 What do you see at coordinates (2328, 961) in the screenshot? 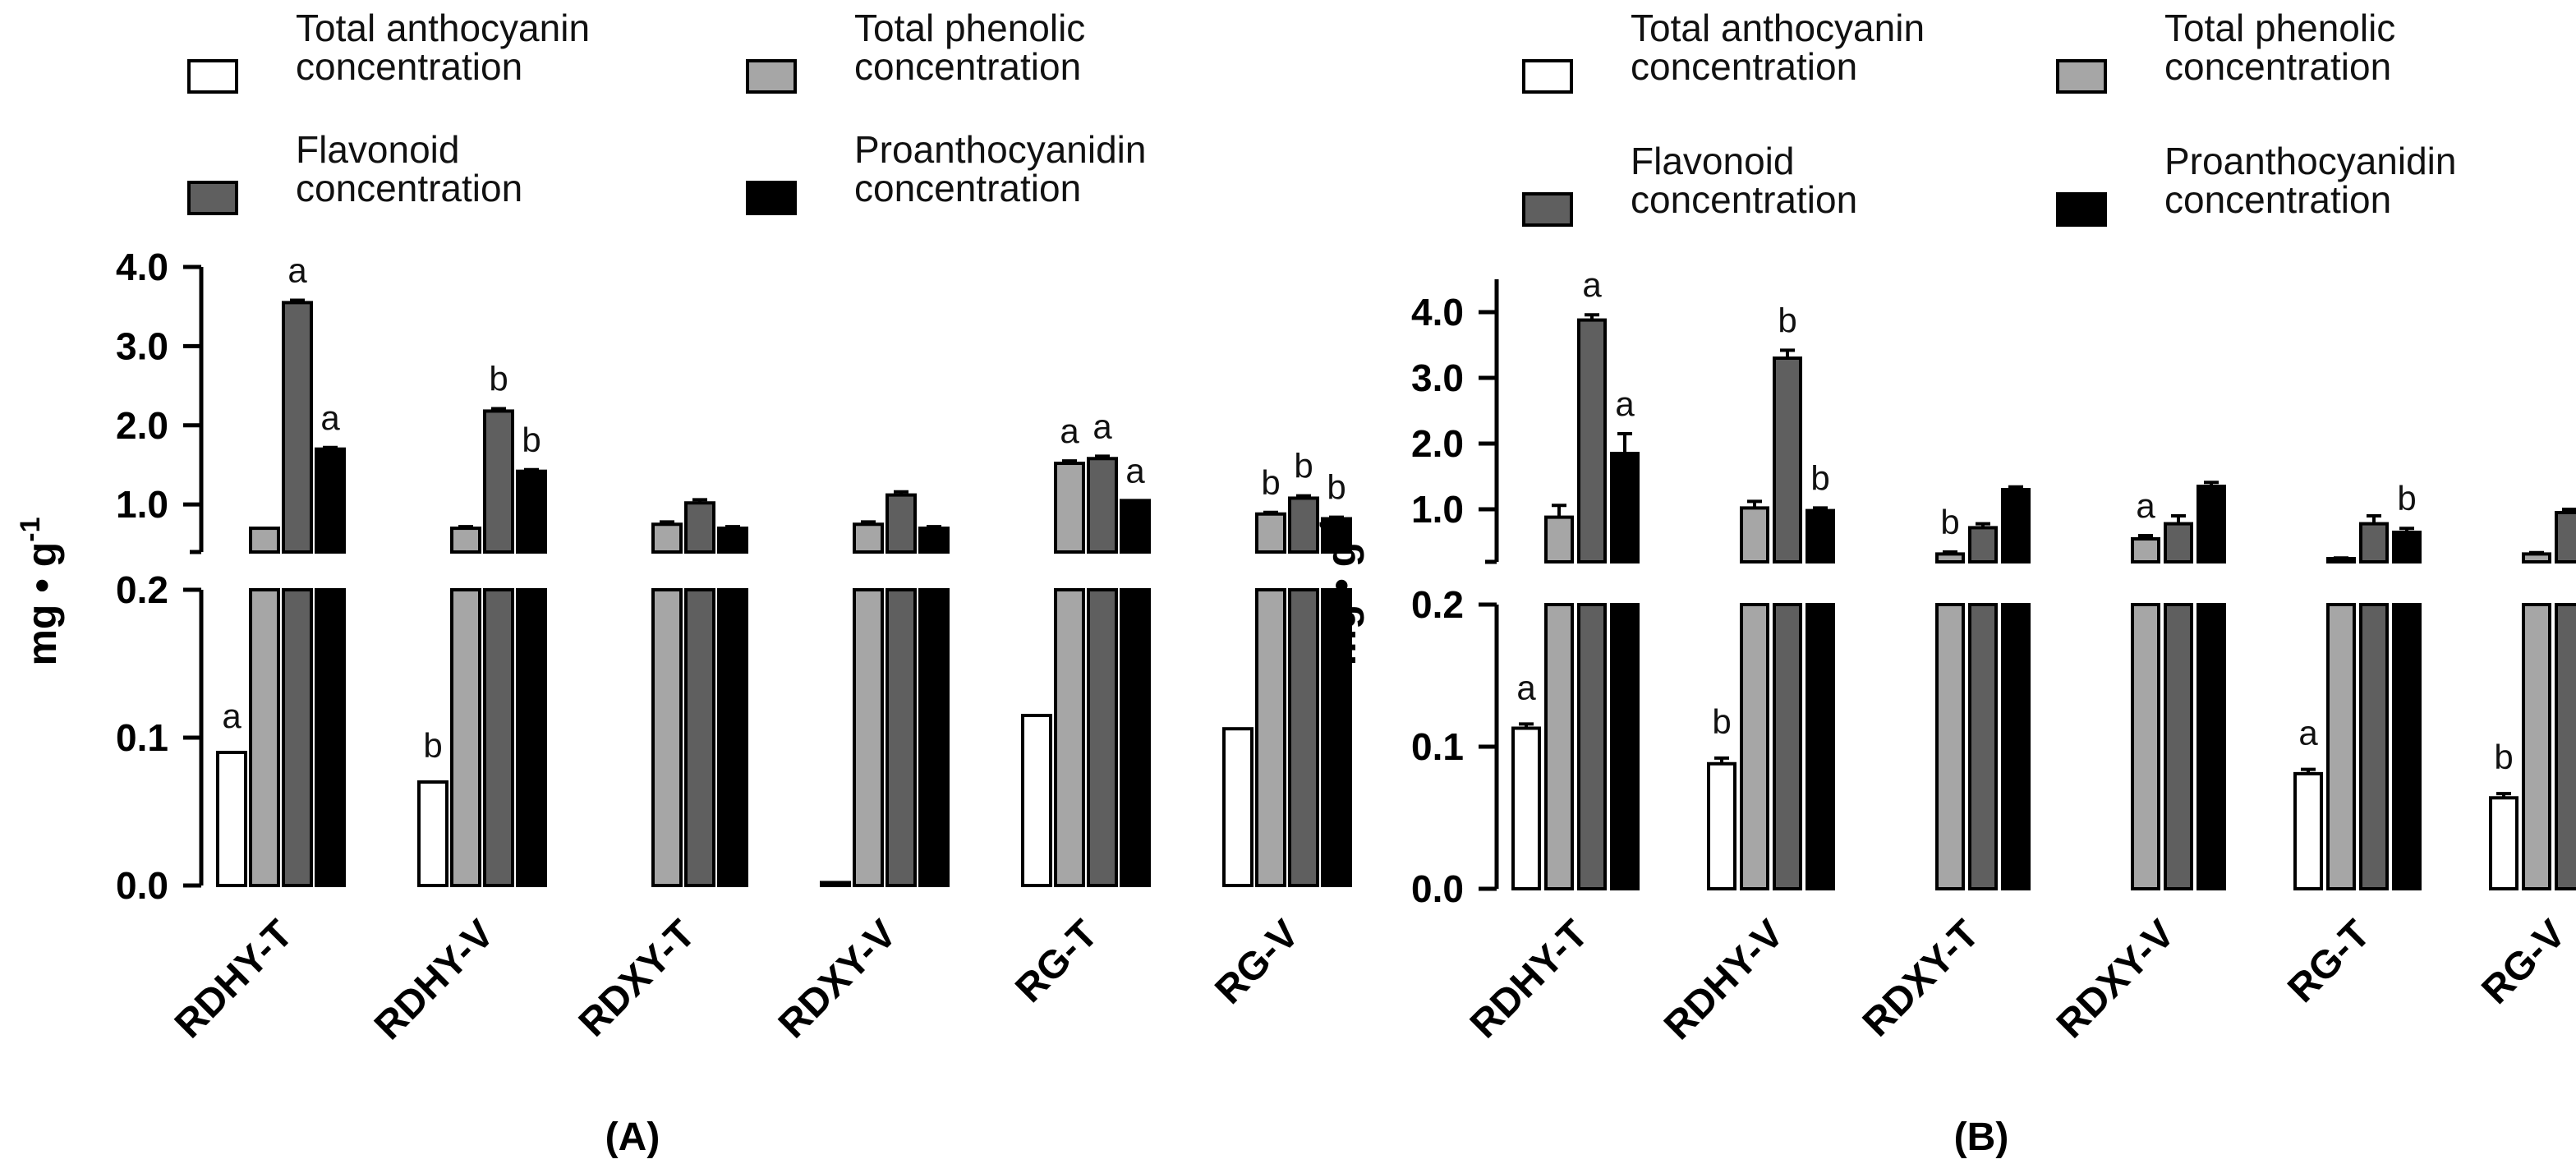
I see `x-tick-label: RG-T` at bounding box center [2328, 961].